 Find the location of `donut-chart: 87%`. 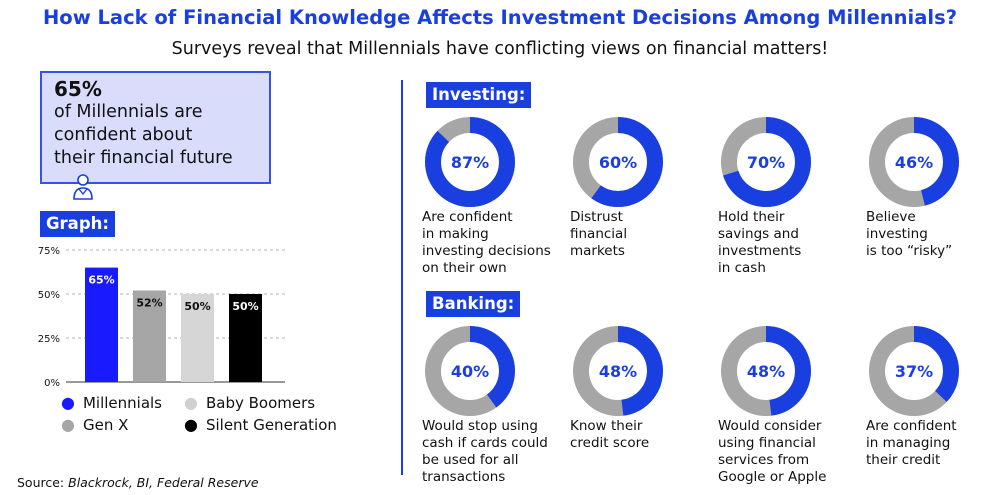

donut-chart: 87% is located at coordinates (470, 162).